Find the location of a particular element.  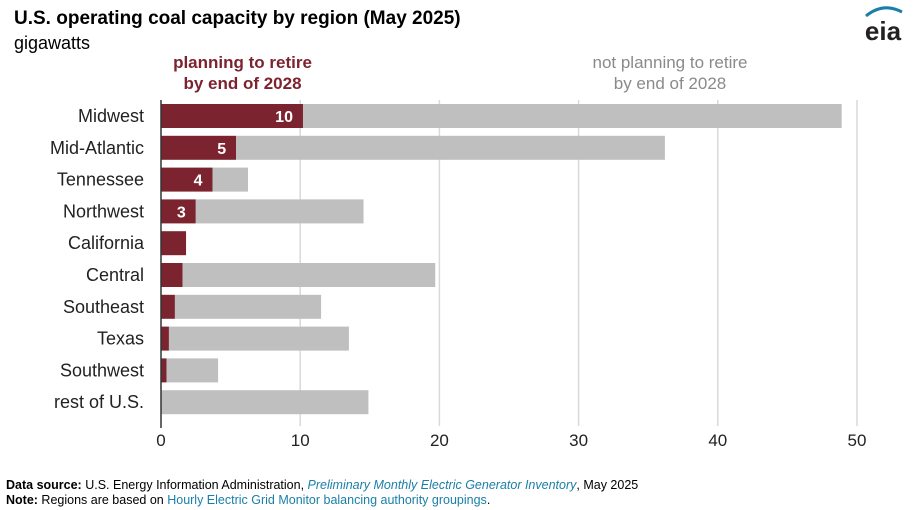

data-label: 10 is located at coordinates (284, 117).